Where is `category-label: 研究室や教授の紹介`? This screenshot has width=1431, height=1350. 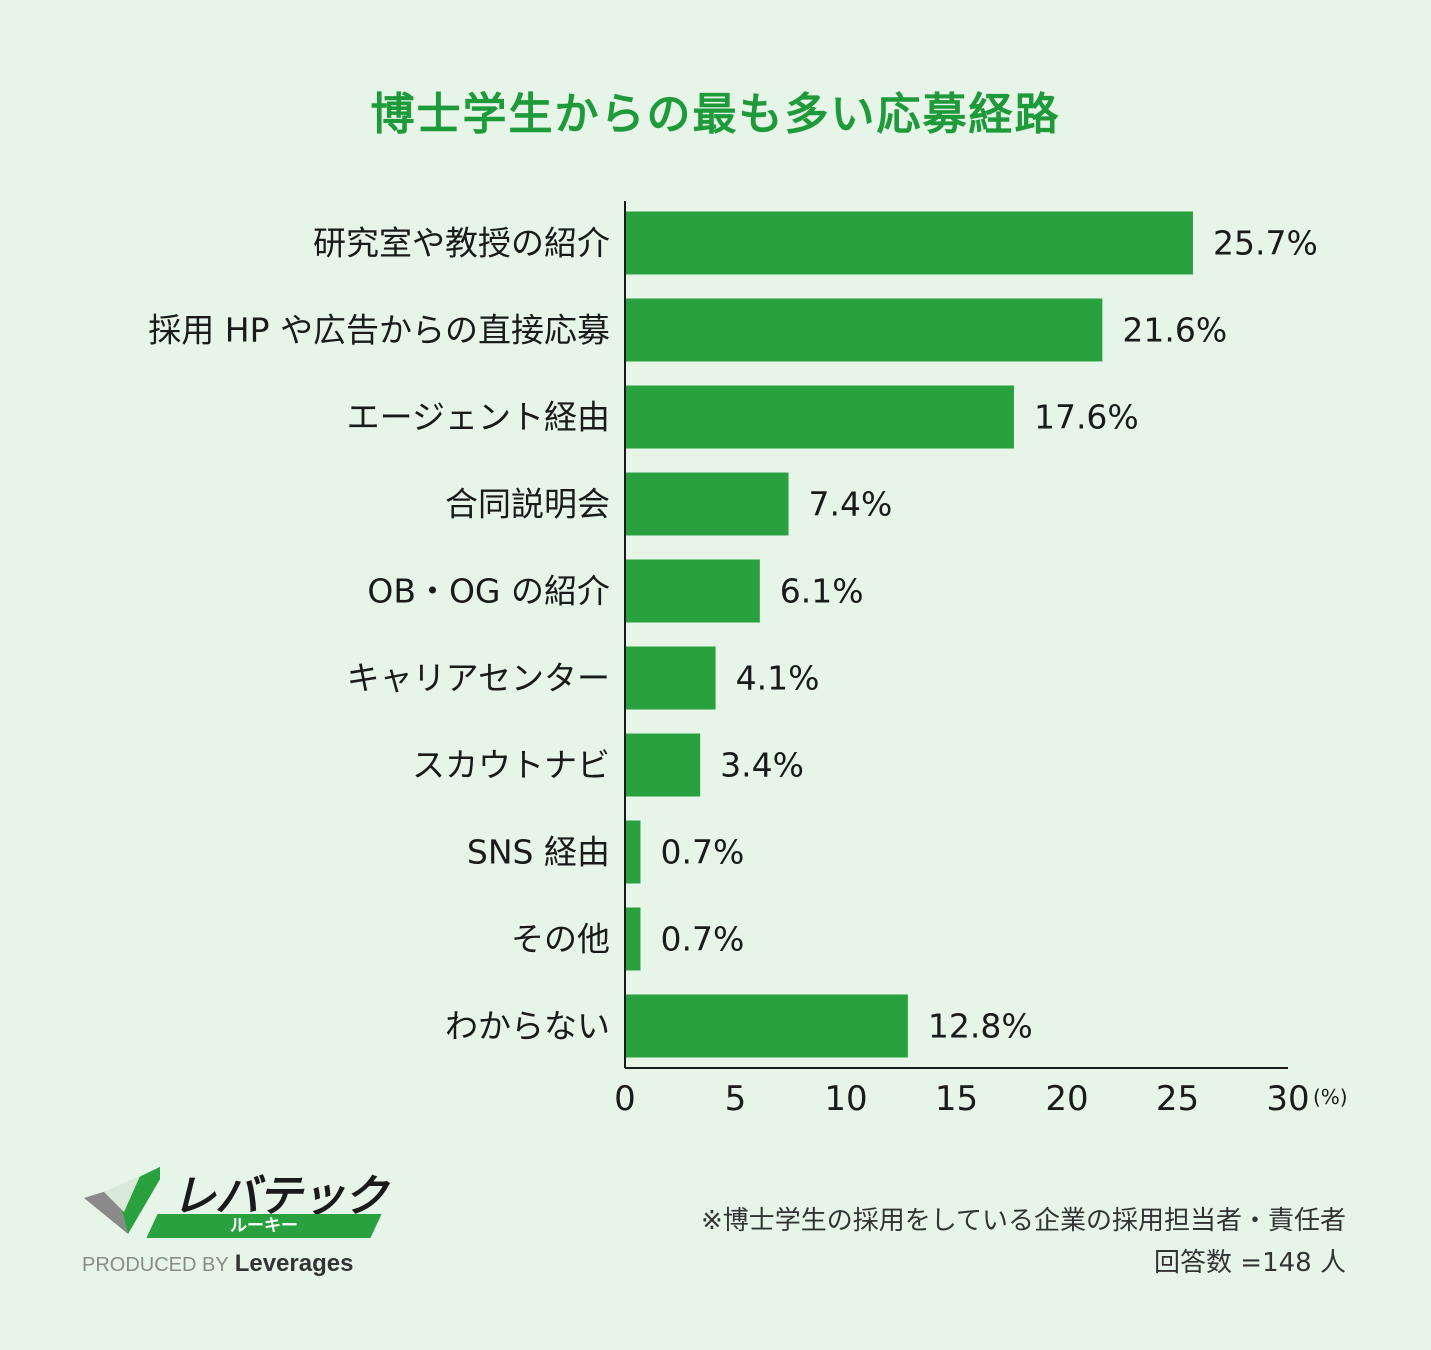 category-label: 研究室や教授の紹介 is located at coordinates (461, 243).